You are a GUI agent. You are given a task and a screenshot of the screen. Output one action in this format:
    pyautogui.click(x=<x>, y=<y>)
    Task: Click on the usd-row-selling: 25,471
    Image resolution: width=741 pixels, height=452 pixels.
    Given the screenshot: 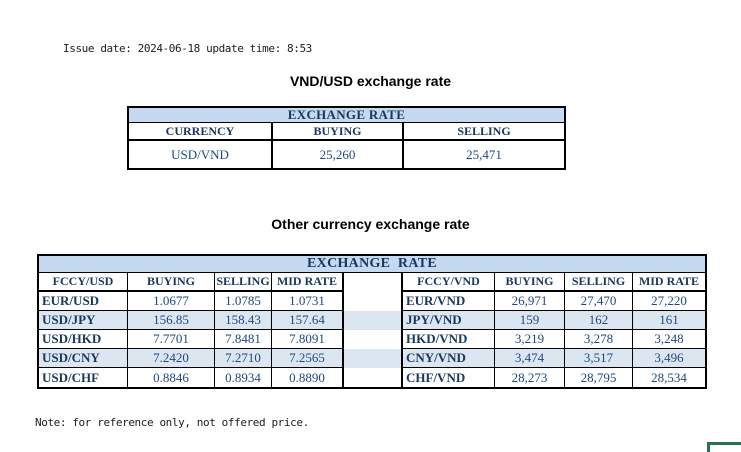 What is the action you would take?
    pyautogui.click(x=484, y=154)
    